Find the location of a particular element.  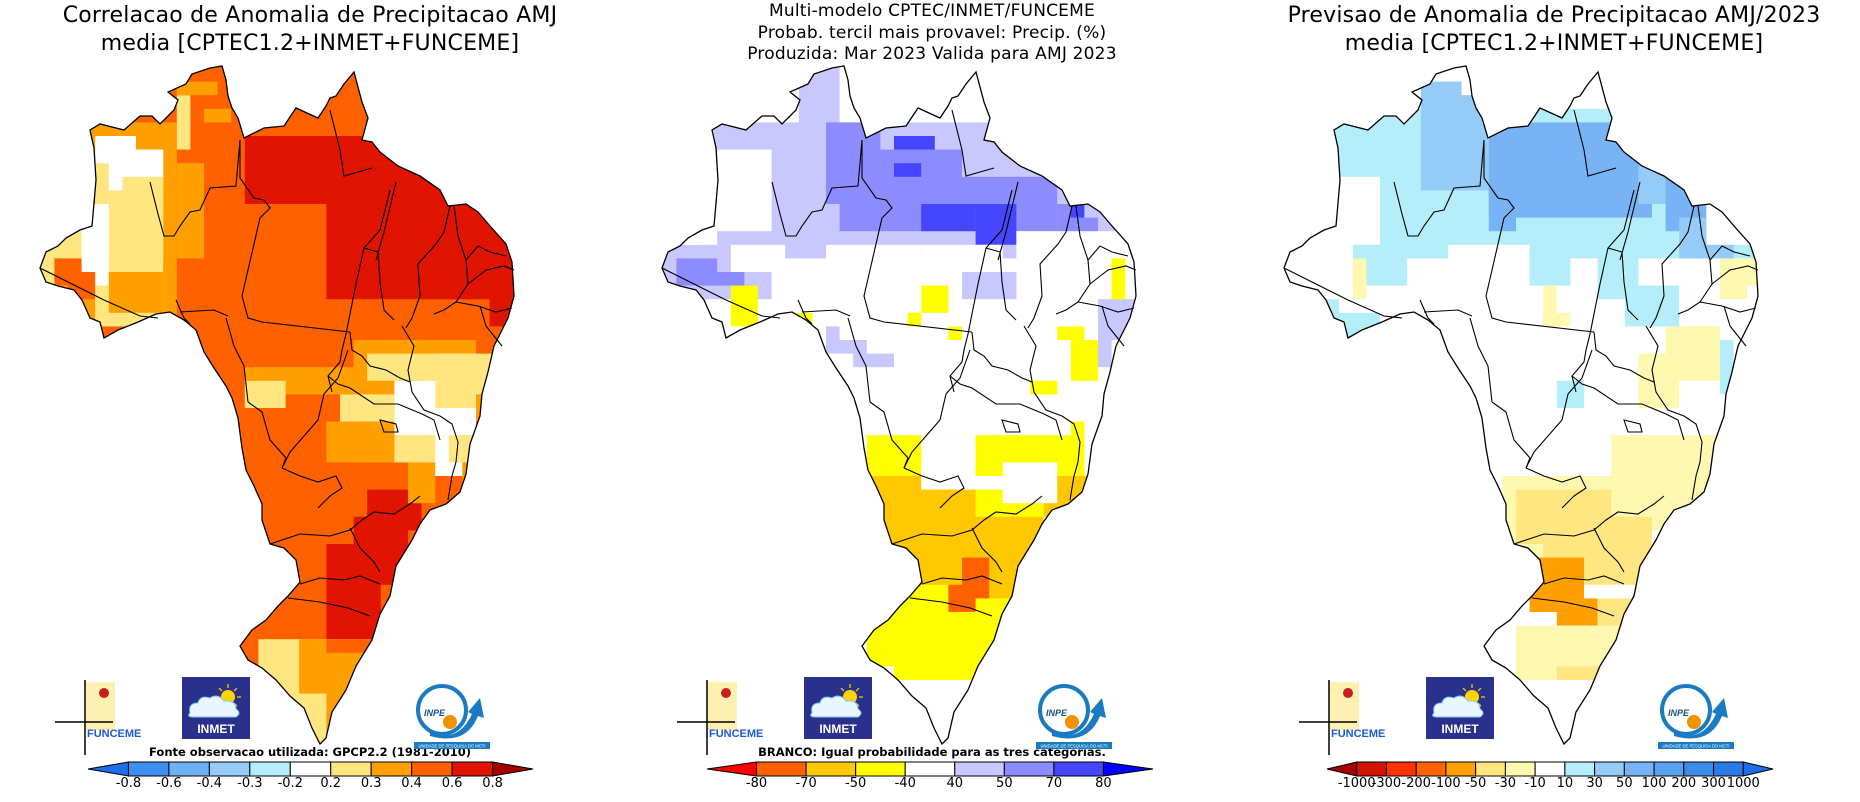

inmet-logo: INMET is located at coordinates (838, 708).